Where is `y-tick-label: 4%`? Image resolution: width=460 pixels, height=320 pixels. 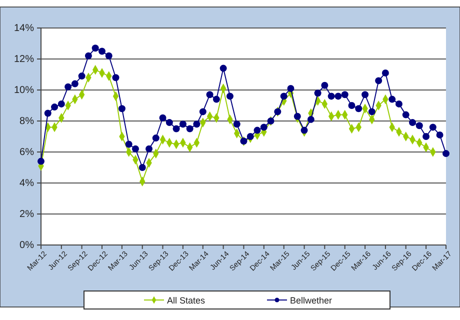
y-tick-label: 4% is located at coordinates (27, 184).